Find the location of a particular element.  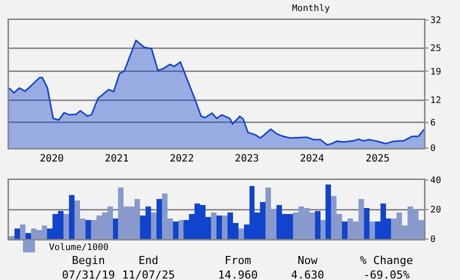

y-tick-label: 25 is located at coordinates (436, 49).